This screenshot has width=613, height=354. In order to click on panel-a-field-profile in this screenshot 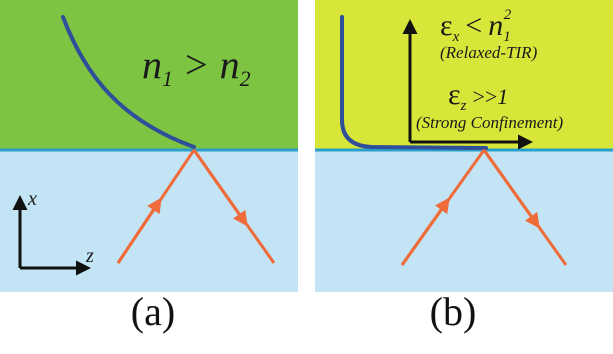, I will do `click(128, 82)`.